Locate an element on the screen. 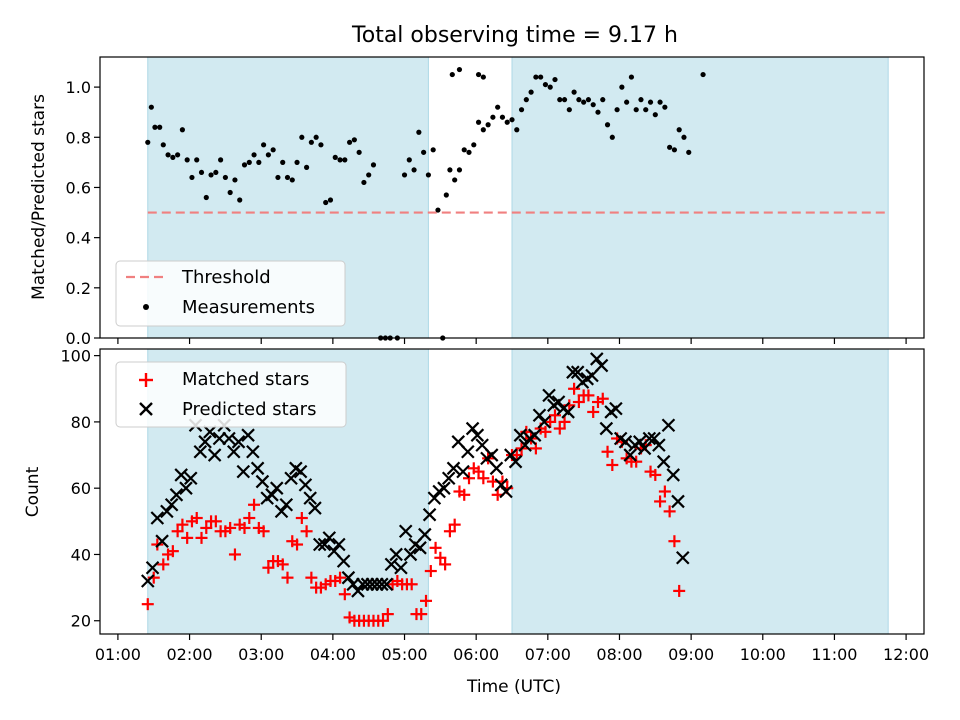  x-tick-label: 03:00 is located at coordinates (261, 654).